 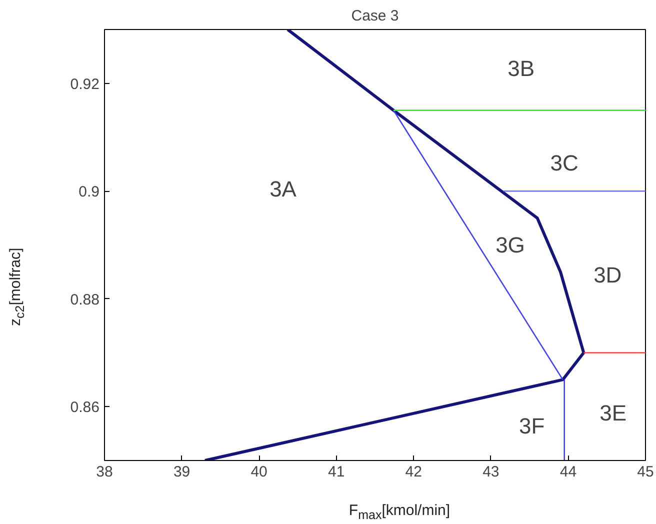 What do you see at coordinates (491, 472) in the screenshot?
I see `x-tick-label: 43` at bounding box center [491, 472].